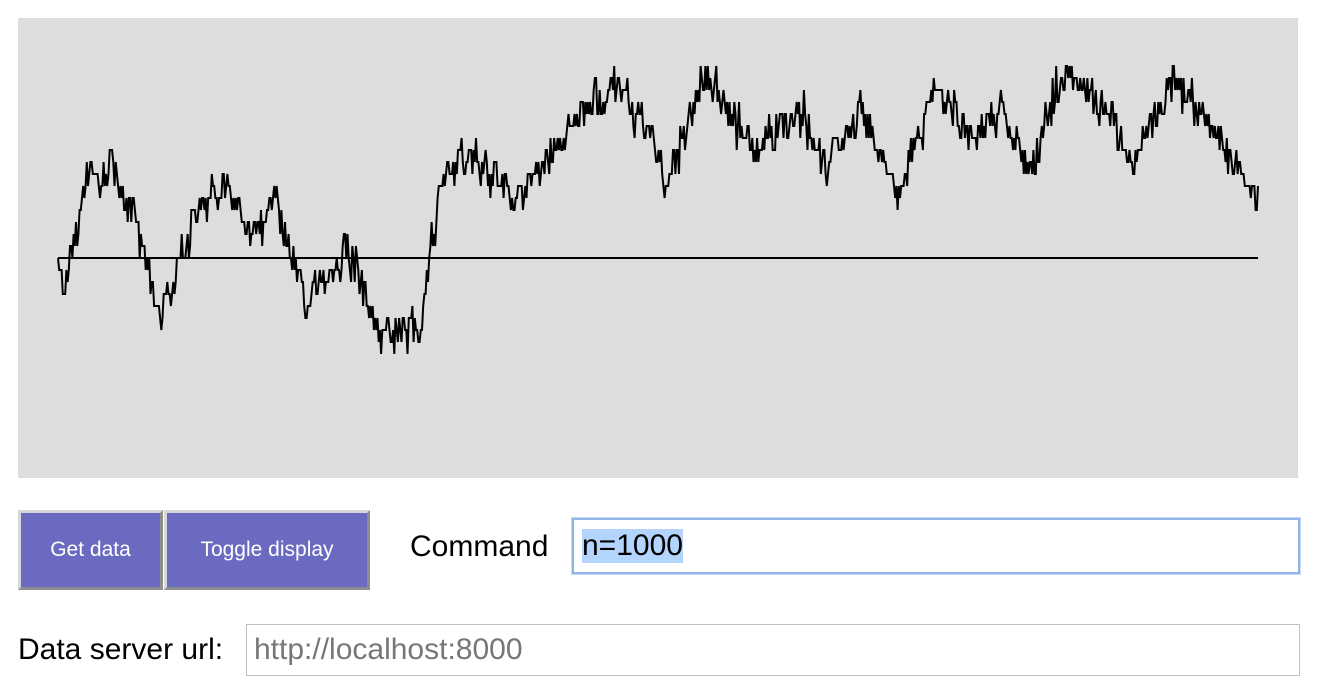  Describe the element at coordinates (90, 550) in the screenshot. I see `get-data-button: Get data` at that location.